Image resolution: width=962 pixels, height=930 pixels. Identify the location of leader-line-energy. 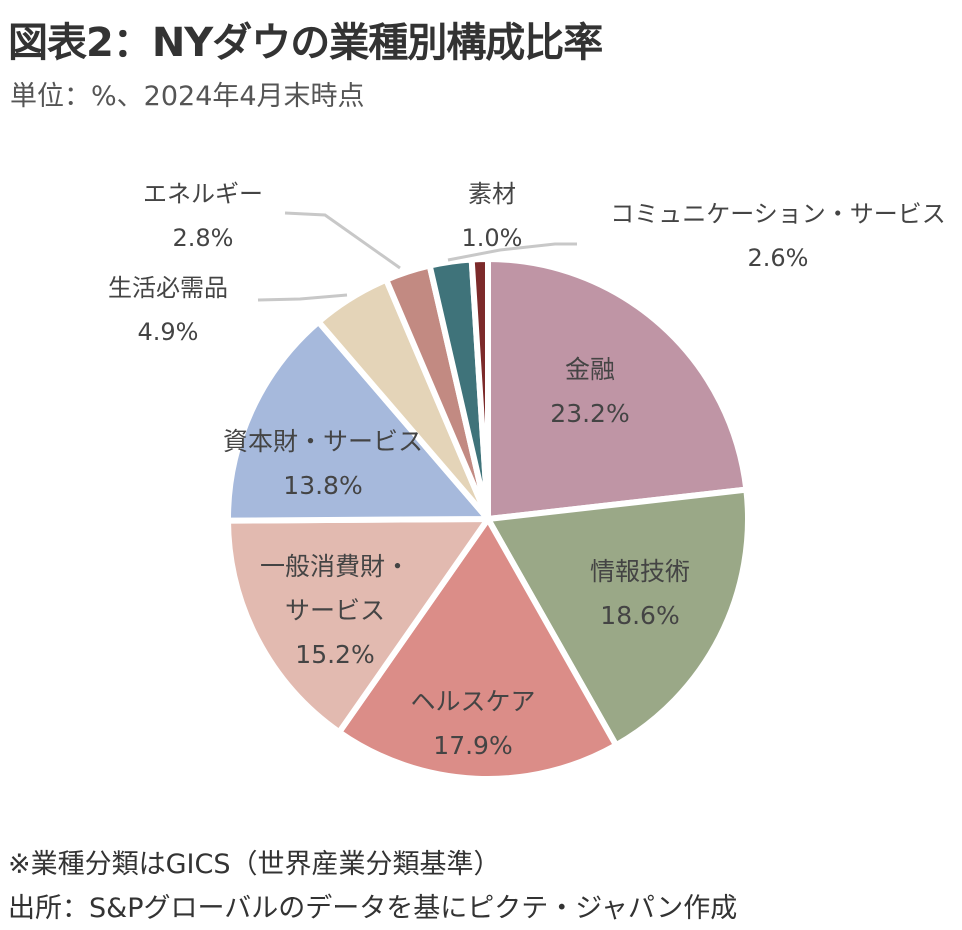
(342, 240).